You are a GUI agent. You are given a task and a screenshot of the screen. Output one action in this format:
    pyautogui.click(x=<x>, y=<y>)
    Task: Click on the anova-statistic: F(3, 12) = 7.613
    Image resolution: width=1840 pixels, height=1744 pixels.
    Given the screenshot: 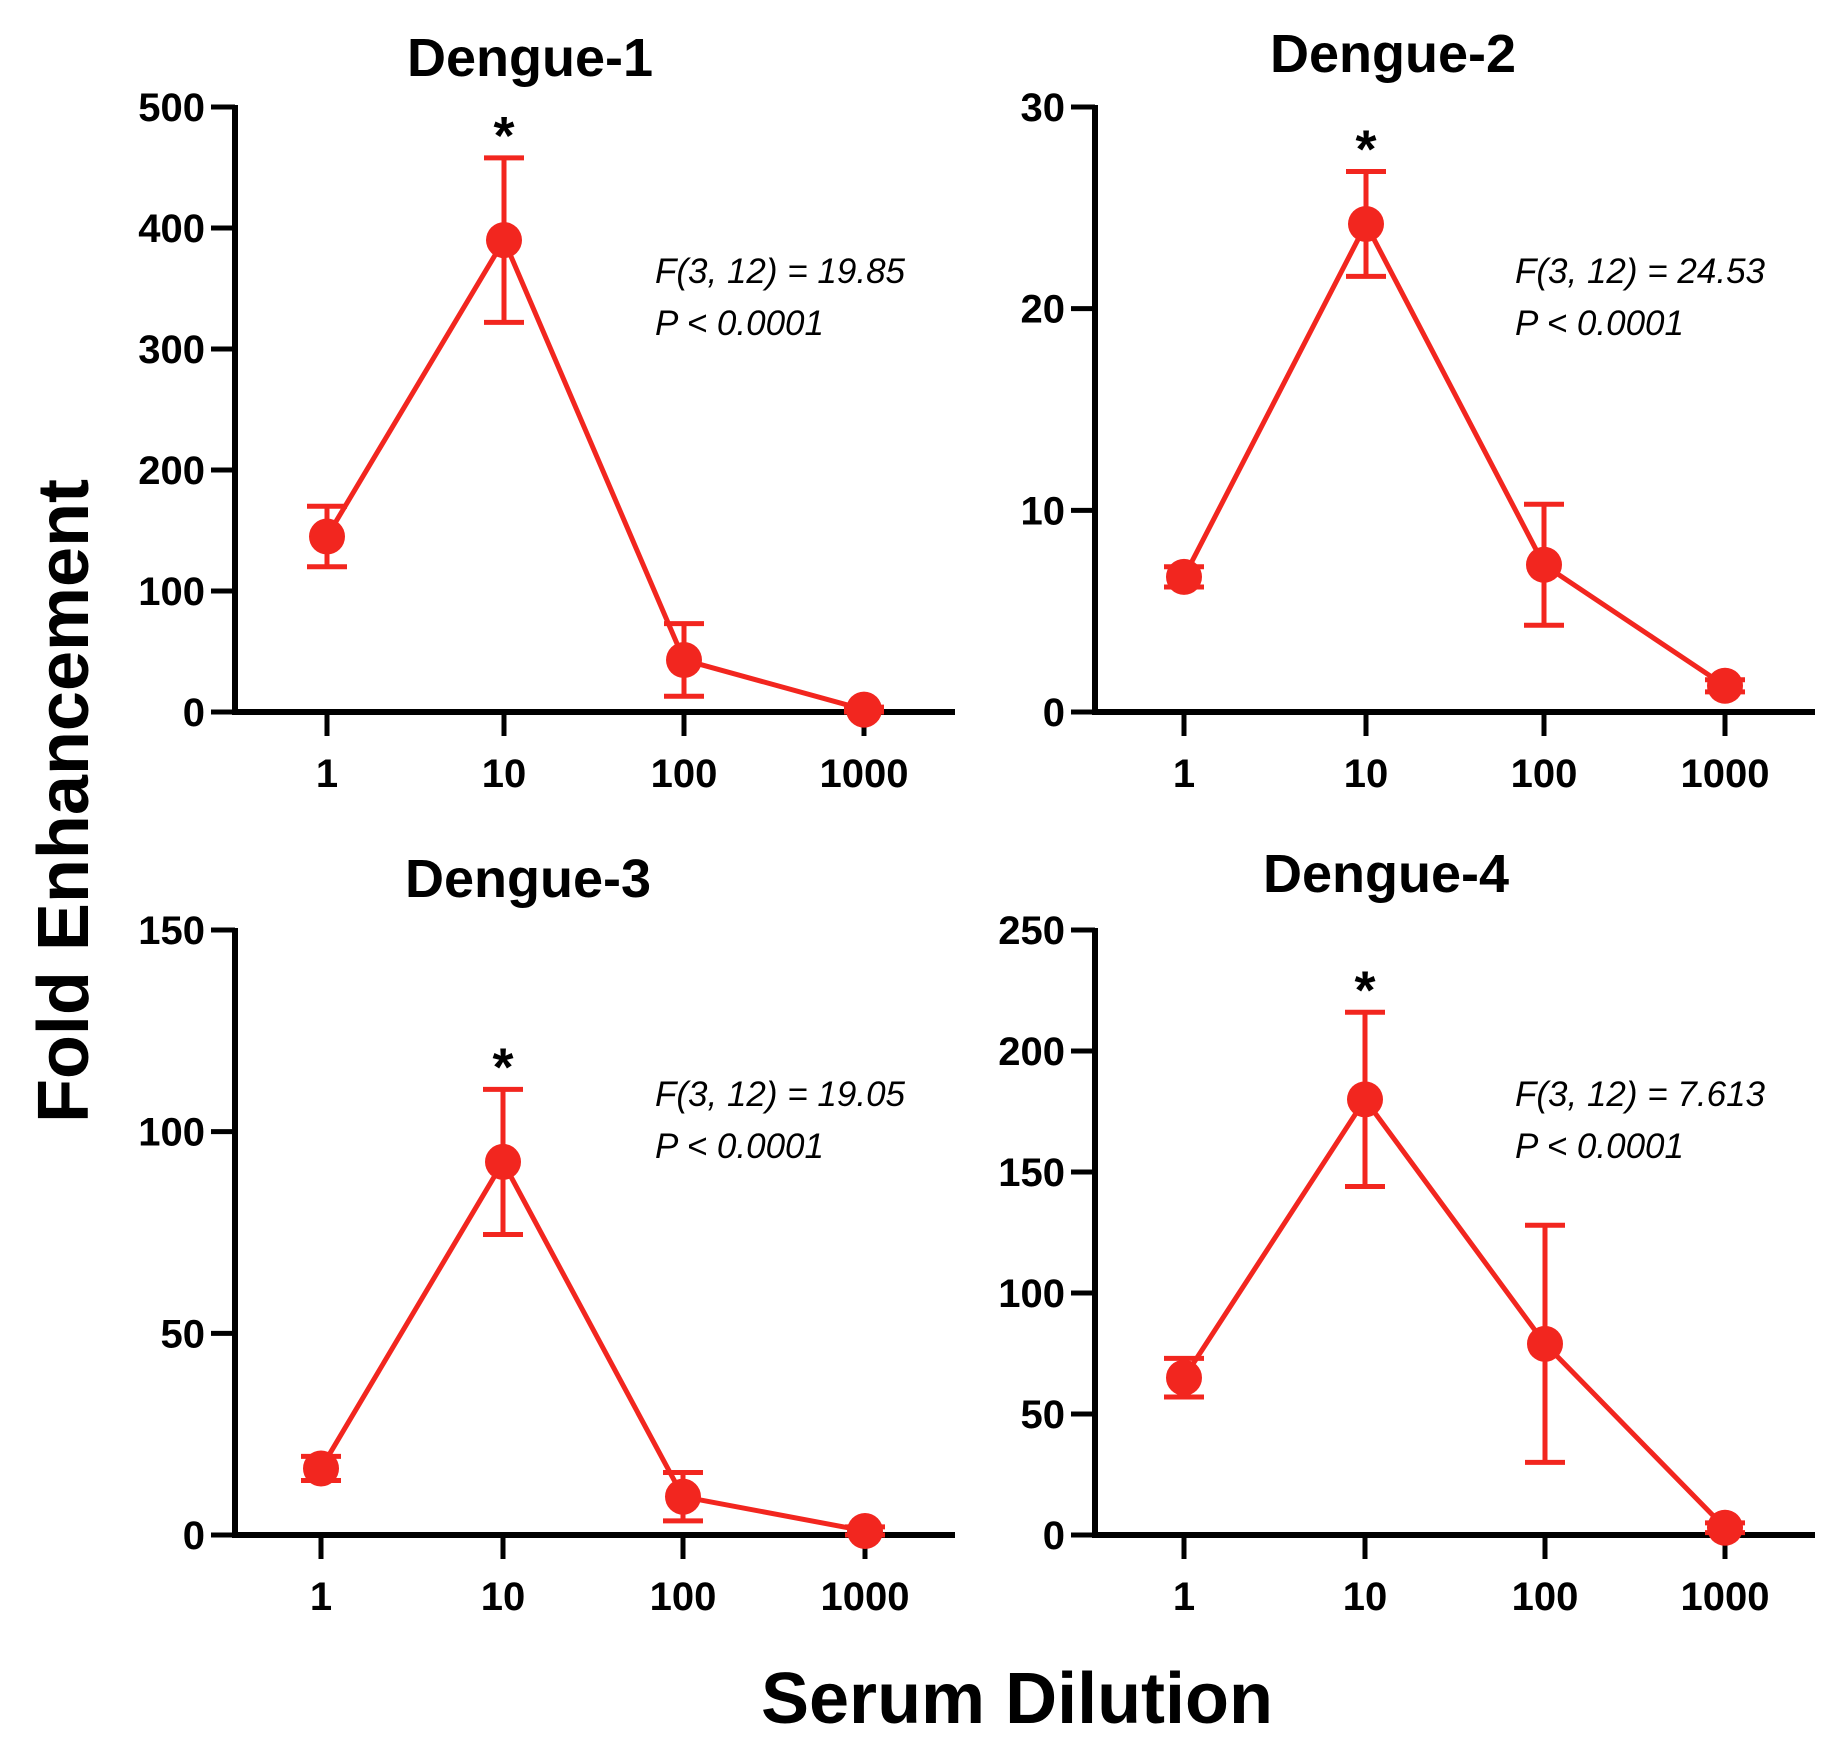 What is the action you would take?
    pyautogui.click(x=1640, y=1094)
    